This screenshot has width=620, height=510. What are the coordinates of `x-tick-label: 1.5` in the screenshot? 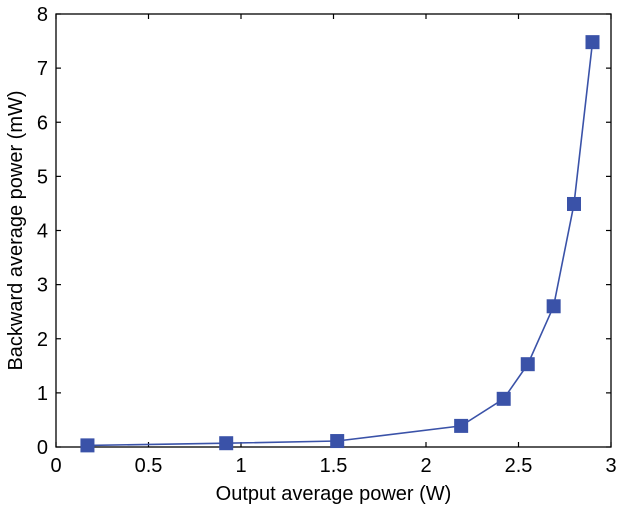 It's located at (334, 466).